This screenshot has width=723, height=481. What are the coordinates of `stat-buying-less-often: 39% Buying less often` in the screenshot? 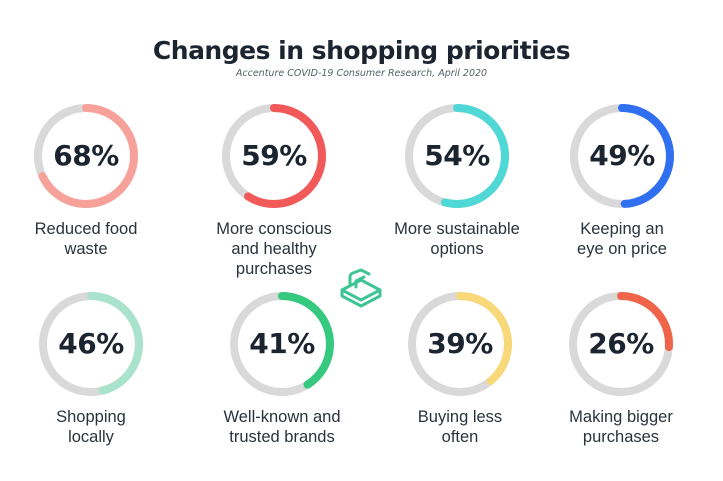 It's located at (460, 386).